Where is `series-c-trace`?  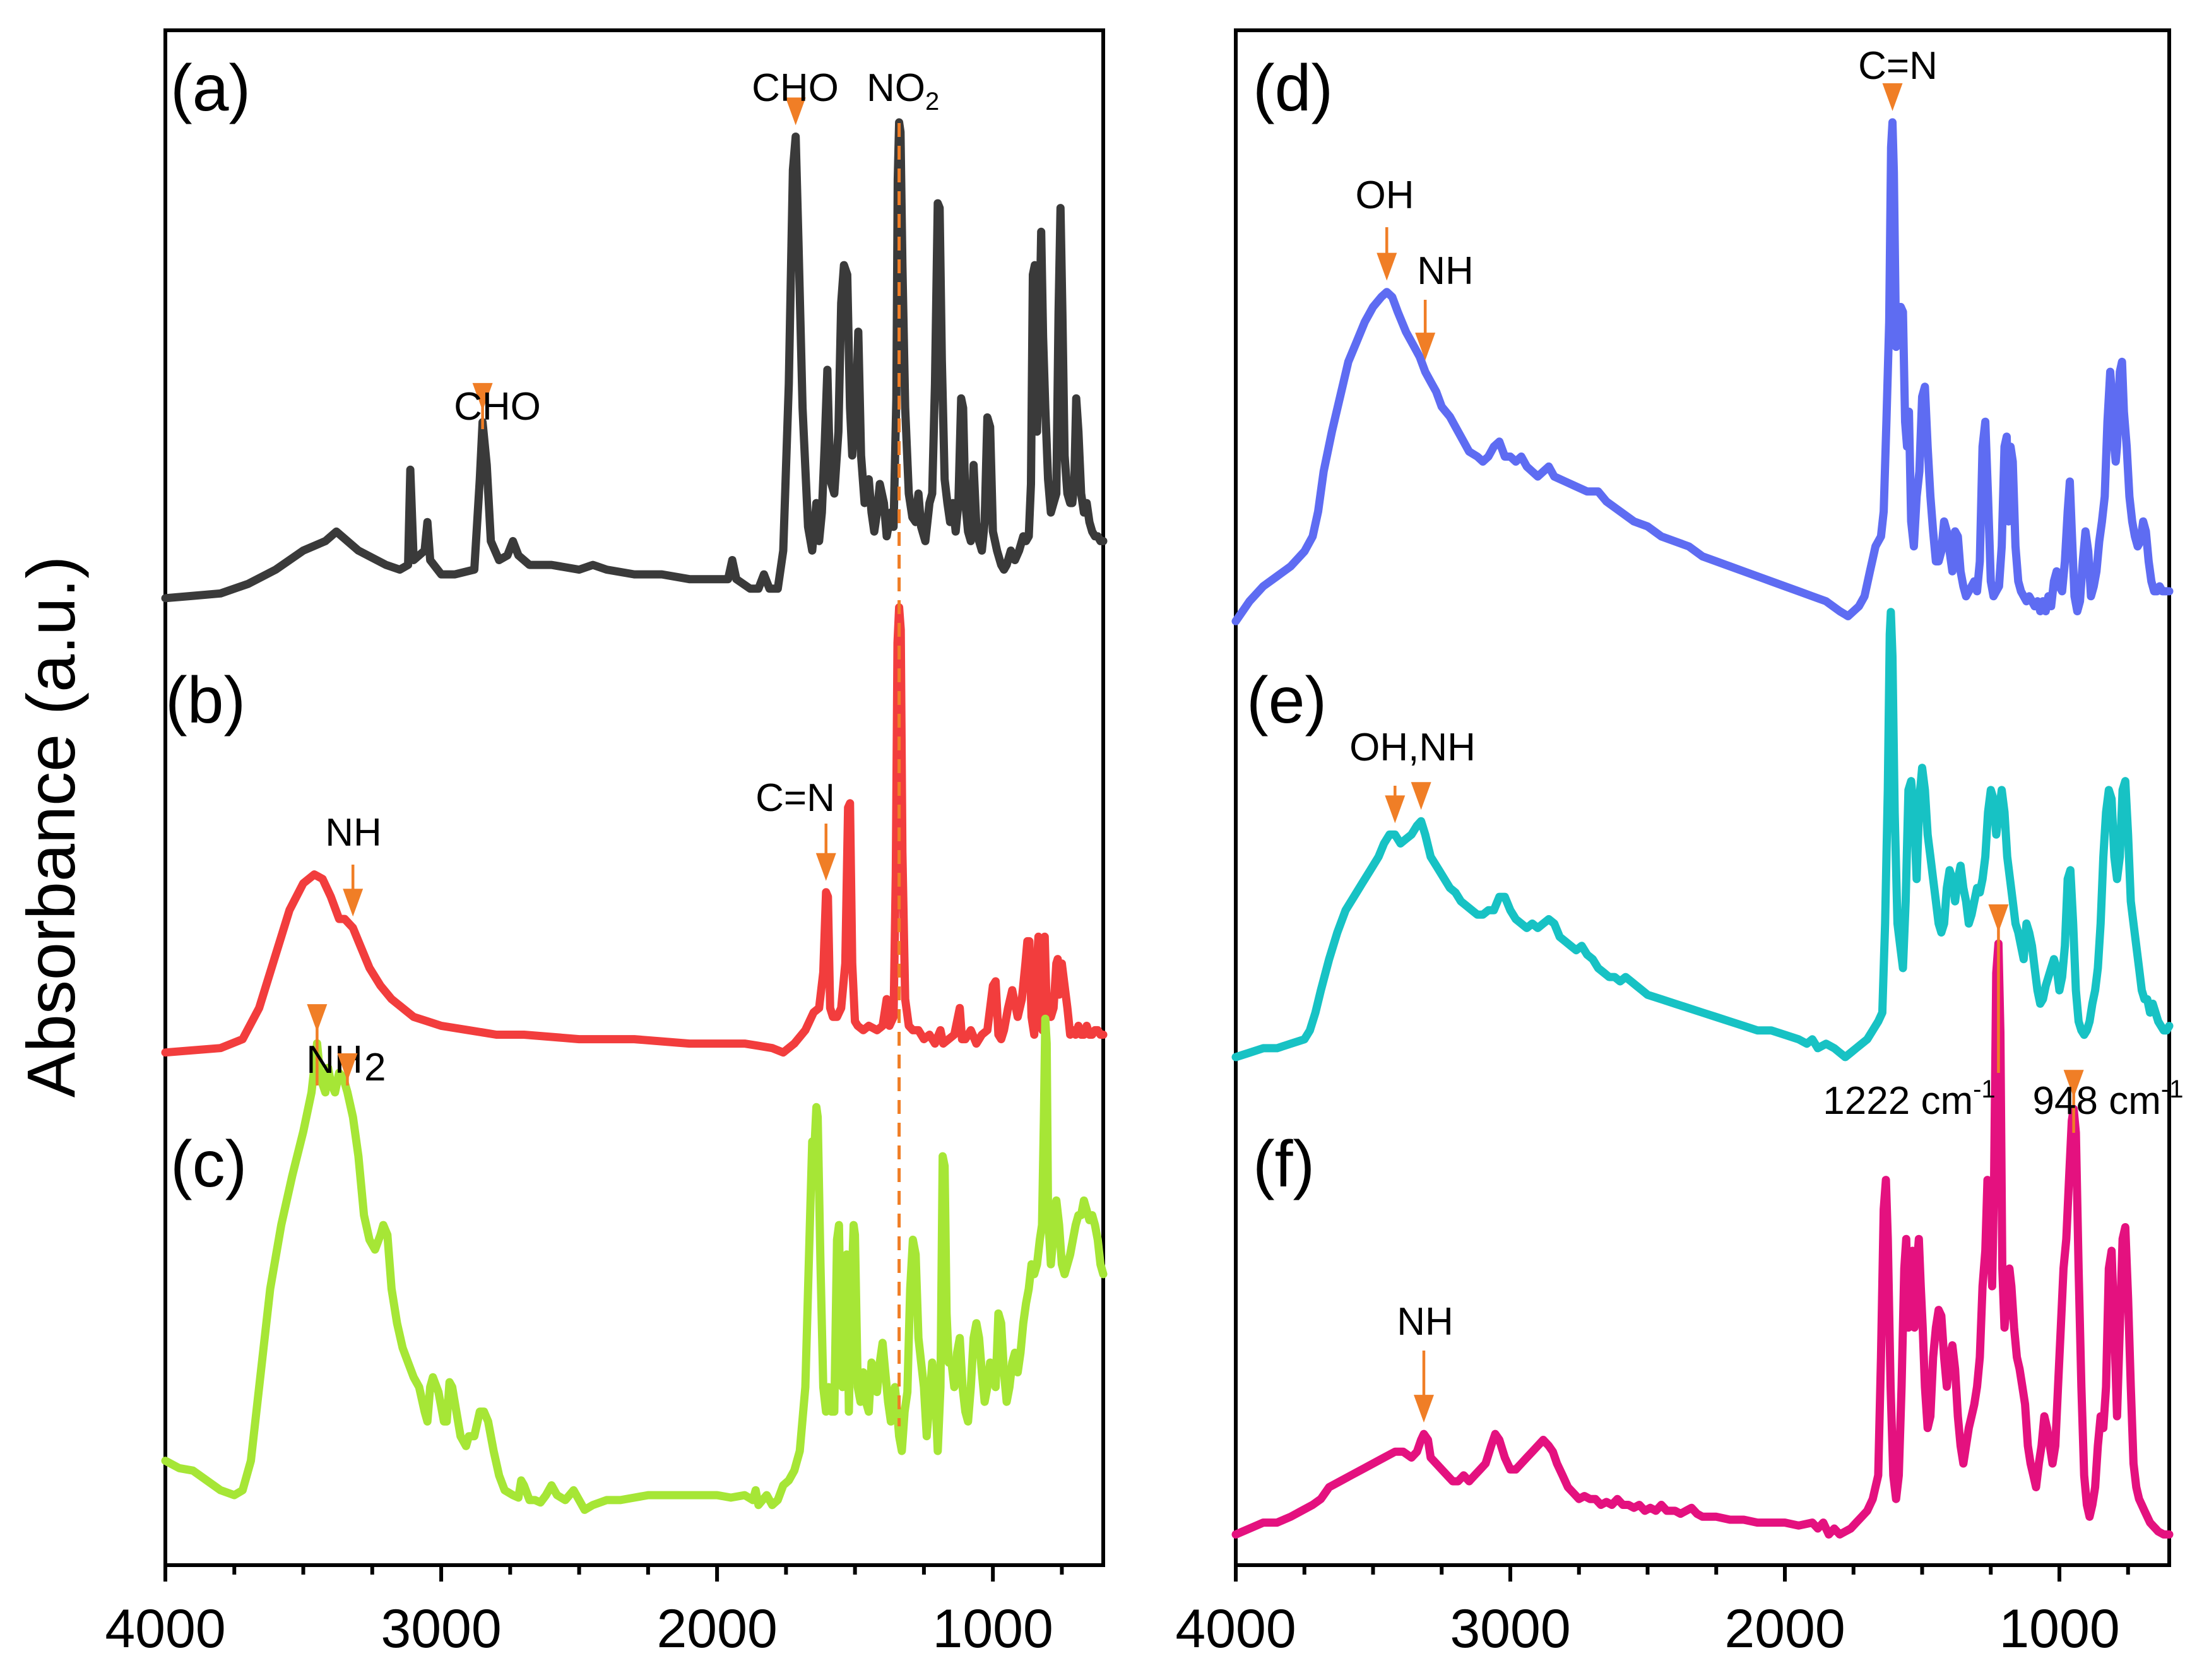 series-c-trace is located at coordinates (634, 1264).